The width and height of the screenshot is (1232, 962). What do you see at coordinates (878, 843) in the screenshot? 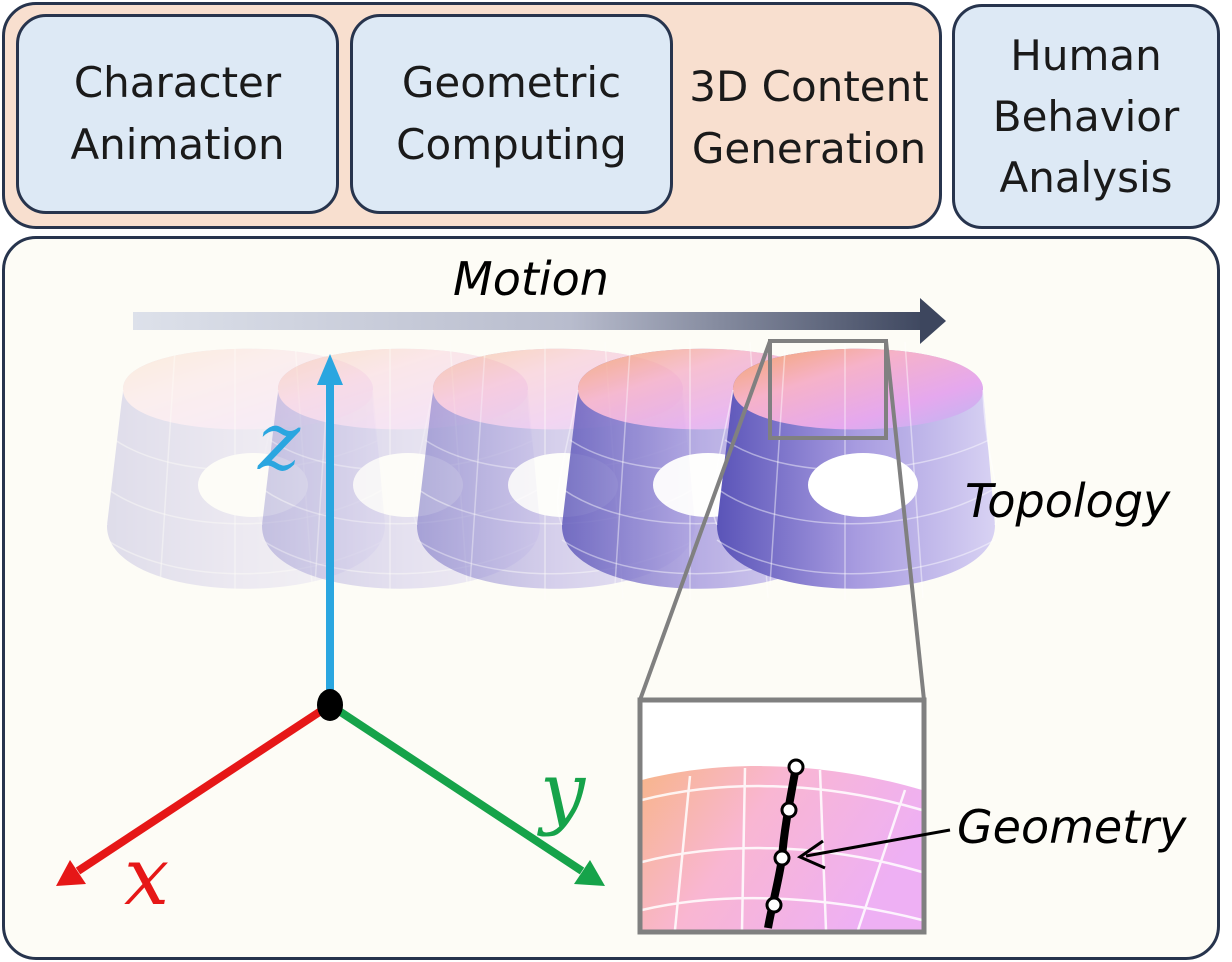
I see `geometry-pointer-line` at bounding box center [878, 843].